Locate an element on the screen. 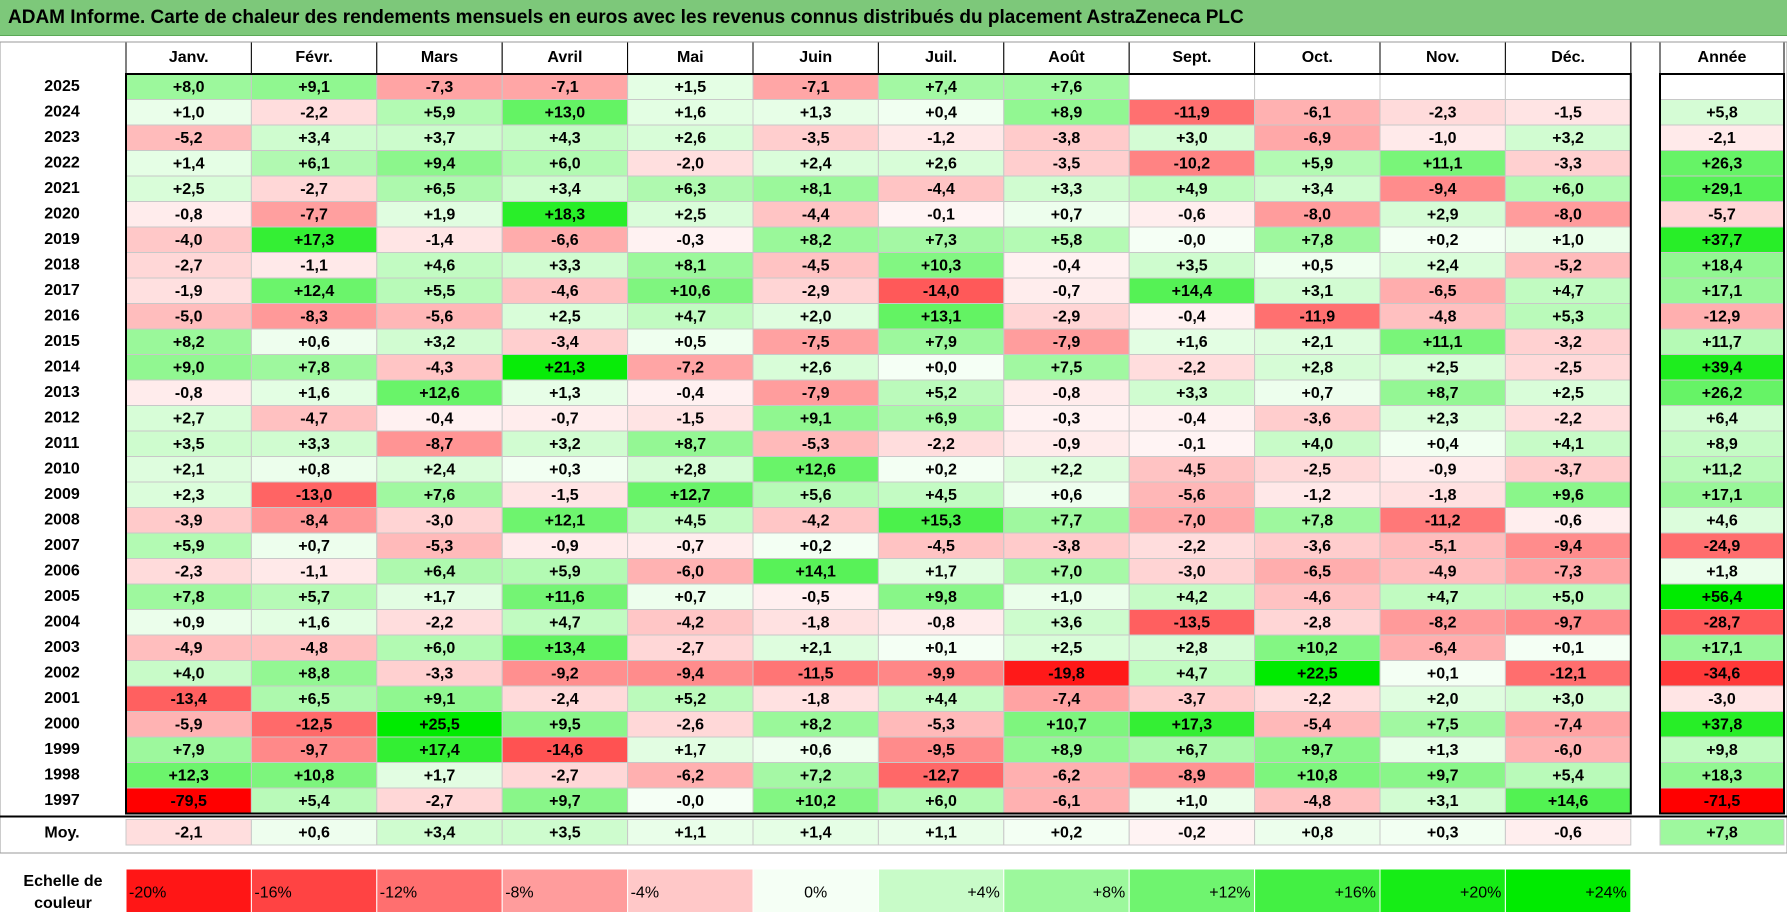 This screenshot has width=1787, height=912. annual-value: +37,8 is located at coordinates (1722, 724).